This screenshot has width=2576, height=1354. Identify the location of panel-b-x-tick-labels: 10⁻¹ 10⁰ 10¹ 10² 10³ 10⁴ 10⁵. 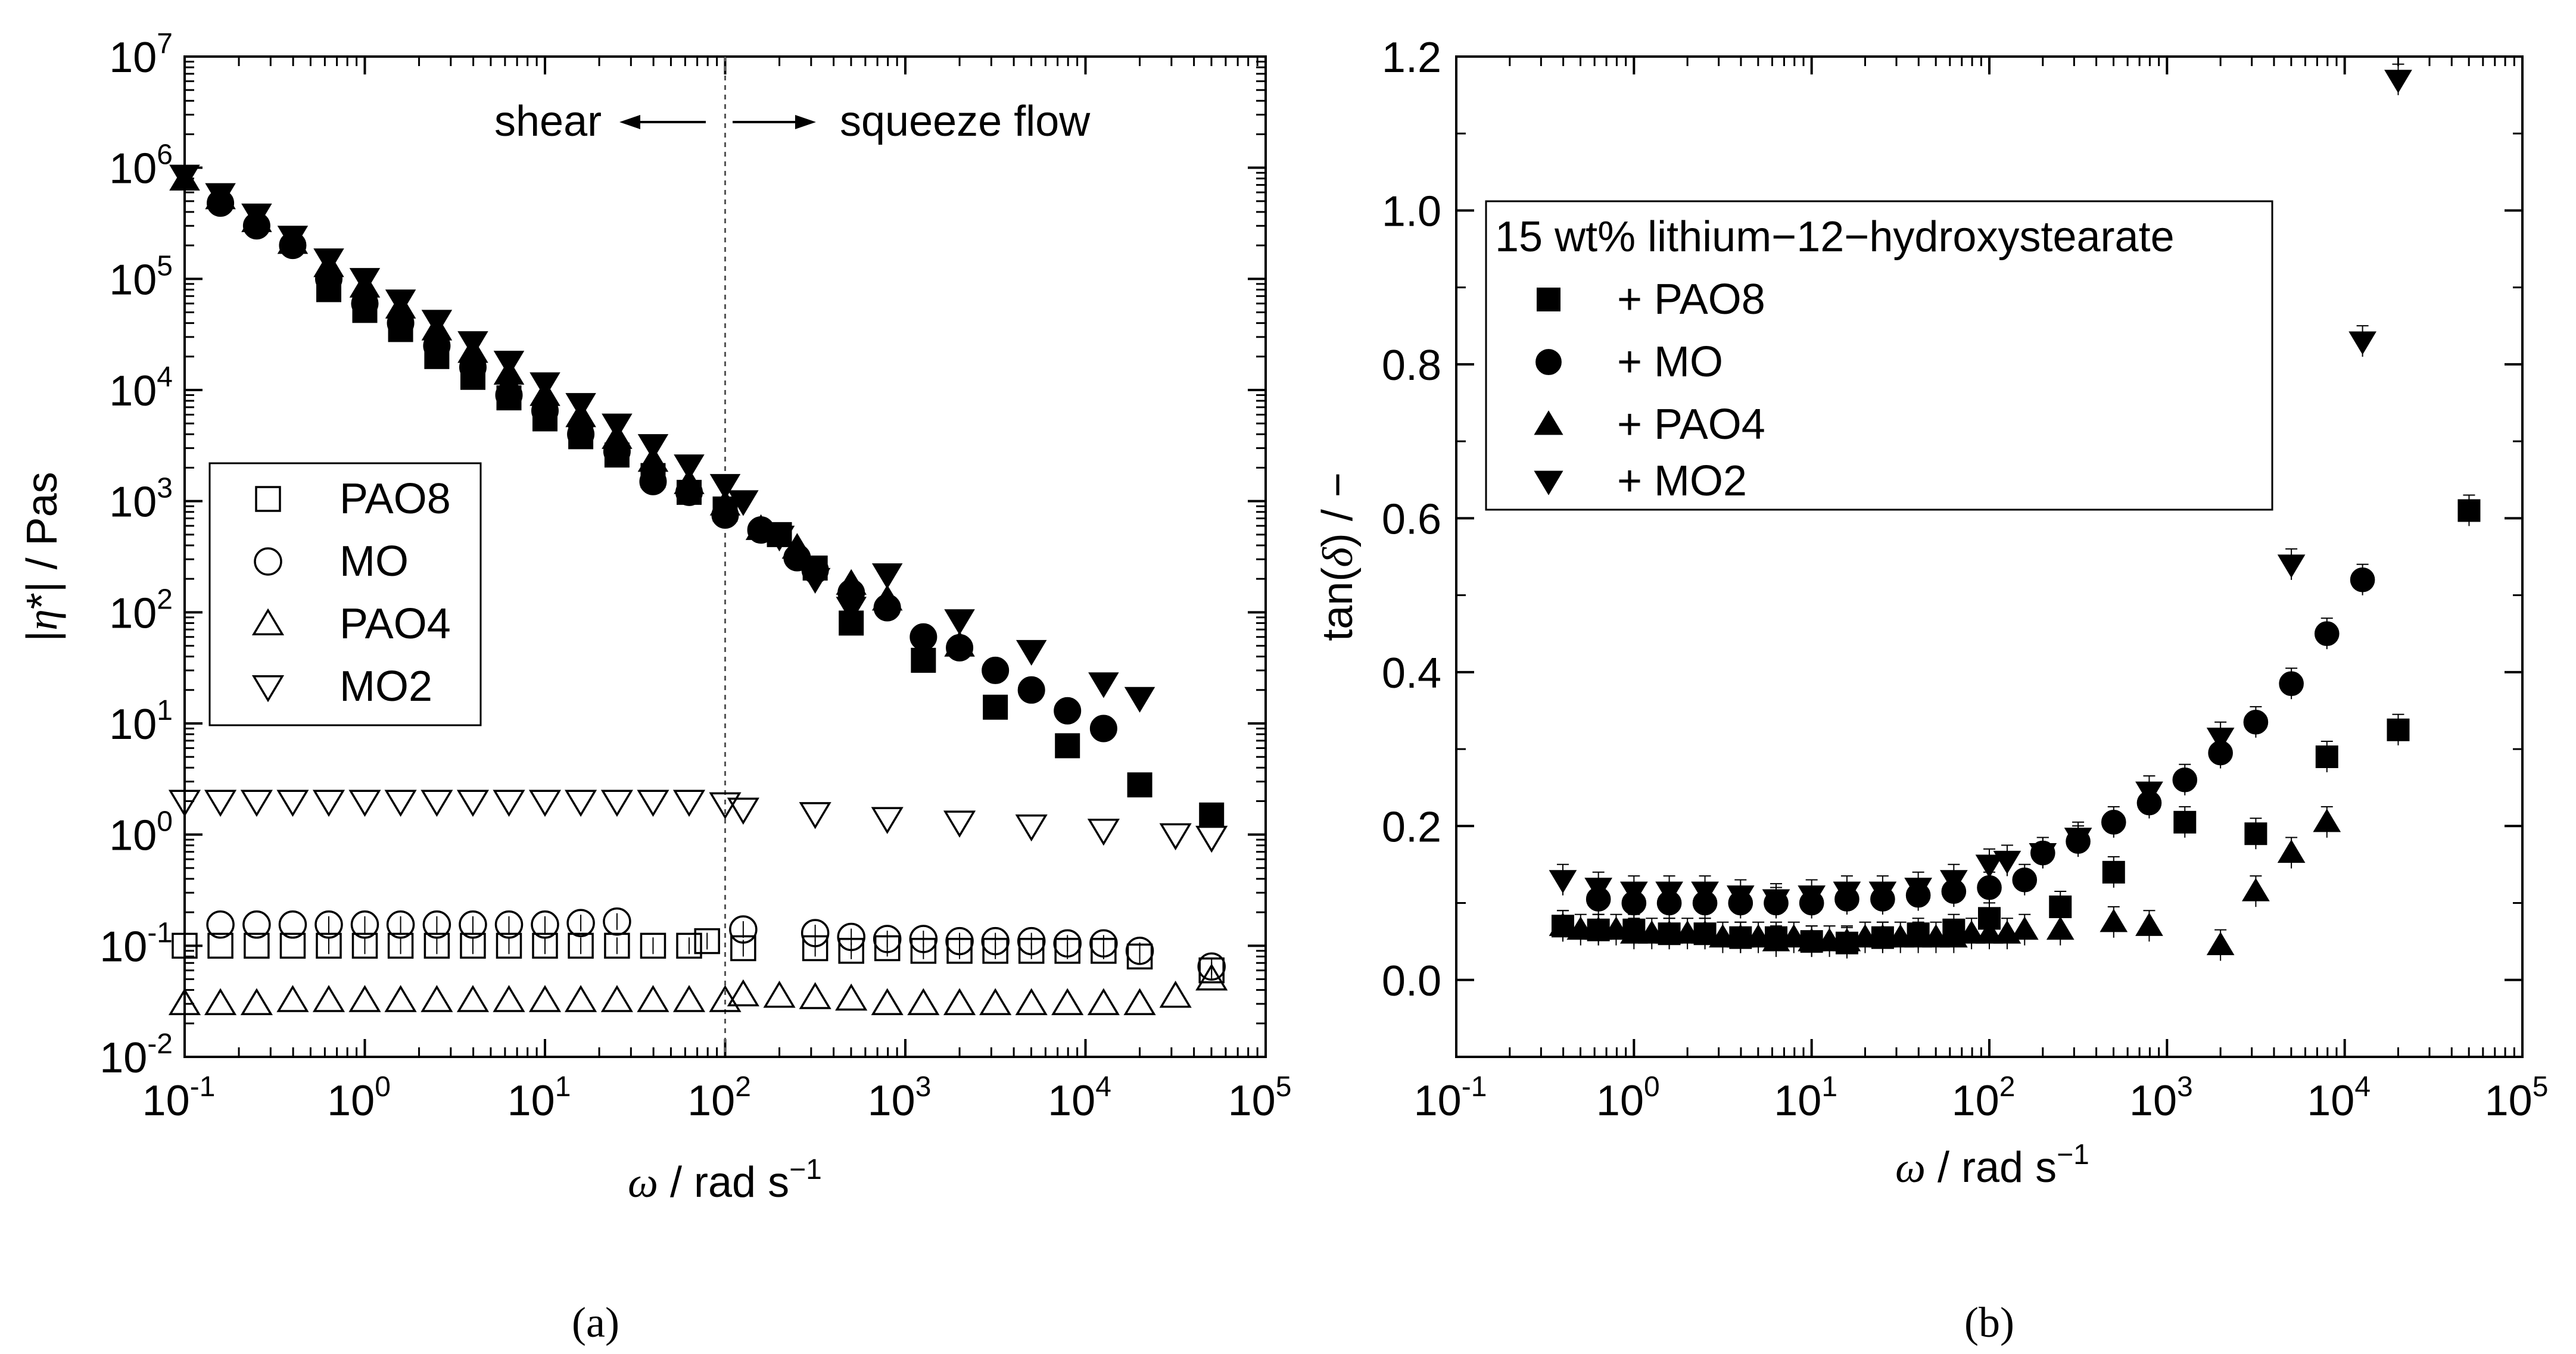
(1981, 1098).